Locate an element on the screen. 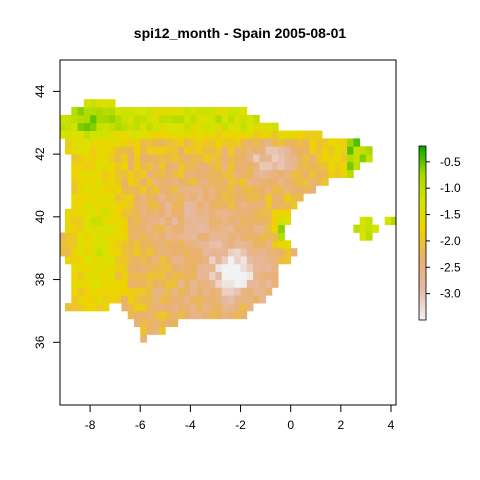 The width and height of the screenshot is (480, 480). y-tick-label: 36 is located at coordinates (40, 342).